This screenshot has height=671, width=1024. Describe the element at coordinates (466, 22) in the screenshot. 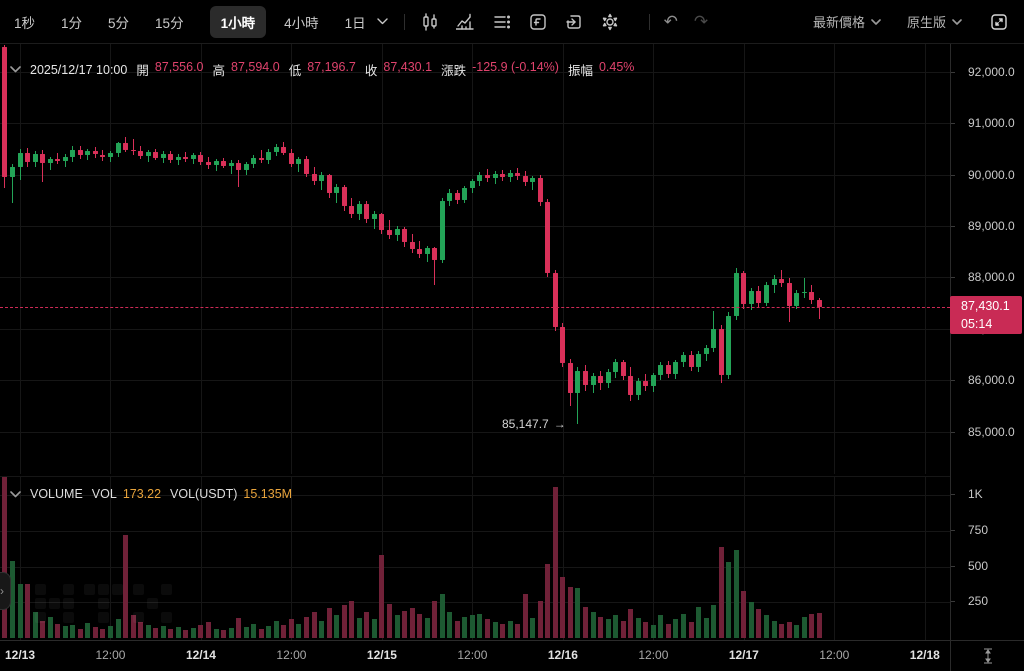

I see `indicators-icon` at that location.